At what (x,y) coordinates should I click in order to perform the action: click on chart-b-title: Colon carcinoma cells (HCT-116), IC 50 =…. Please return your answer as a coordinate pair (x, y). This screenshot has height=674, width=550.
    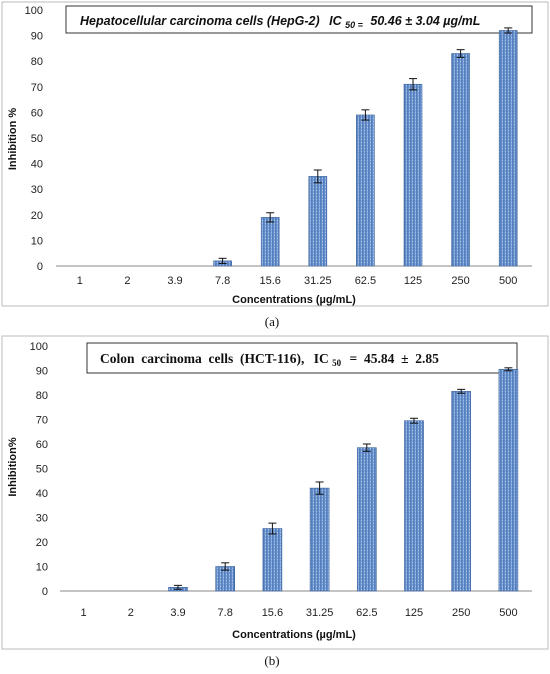
    Looking at the image, I should click on (269, 360).